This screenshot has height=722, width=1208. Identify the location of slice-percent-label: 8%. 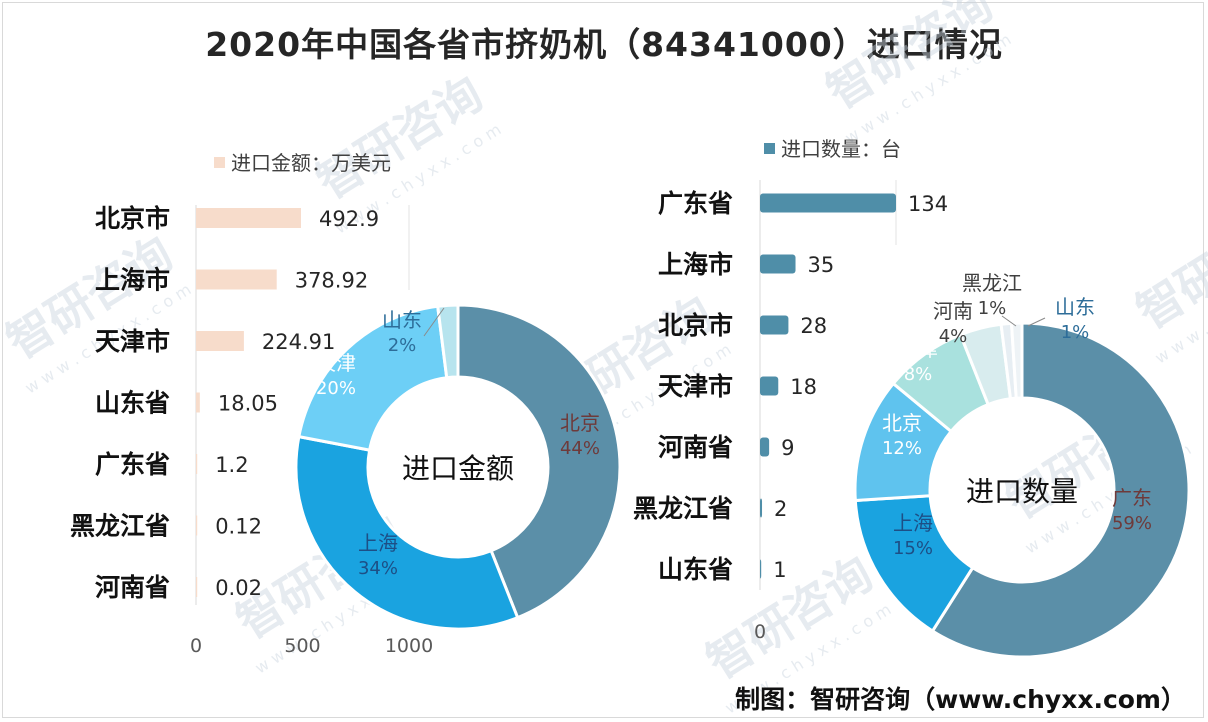
(918, 374).